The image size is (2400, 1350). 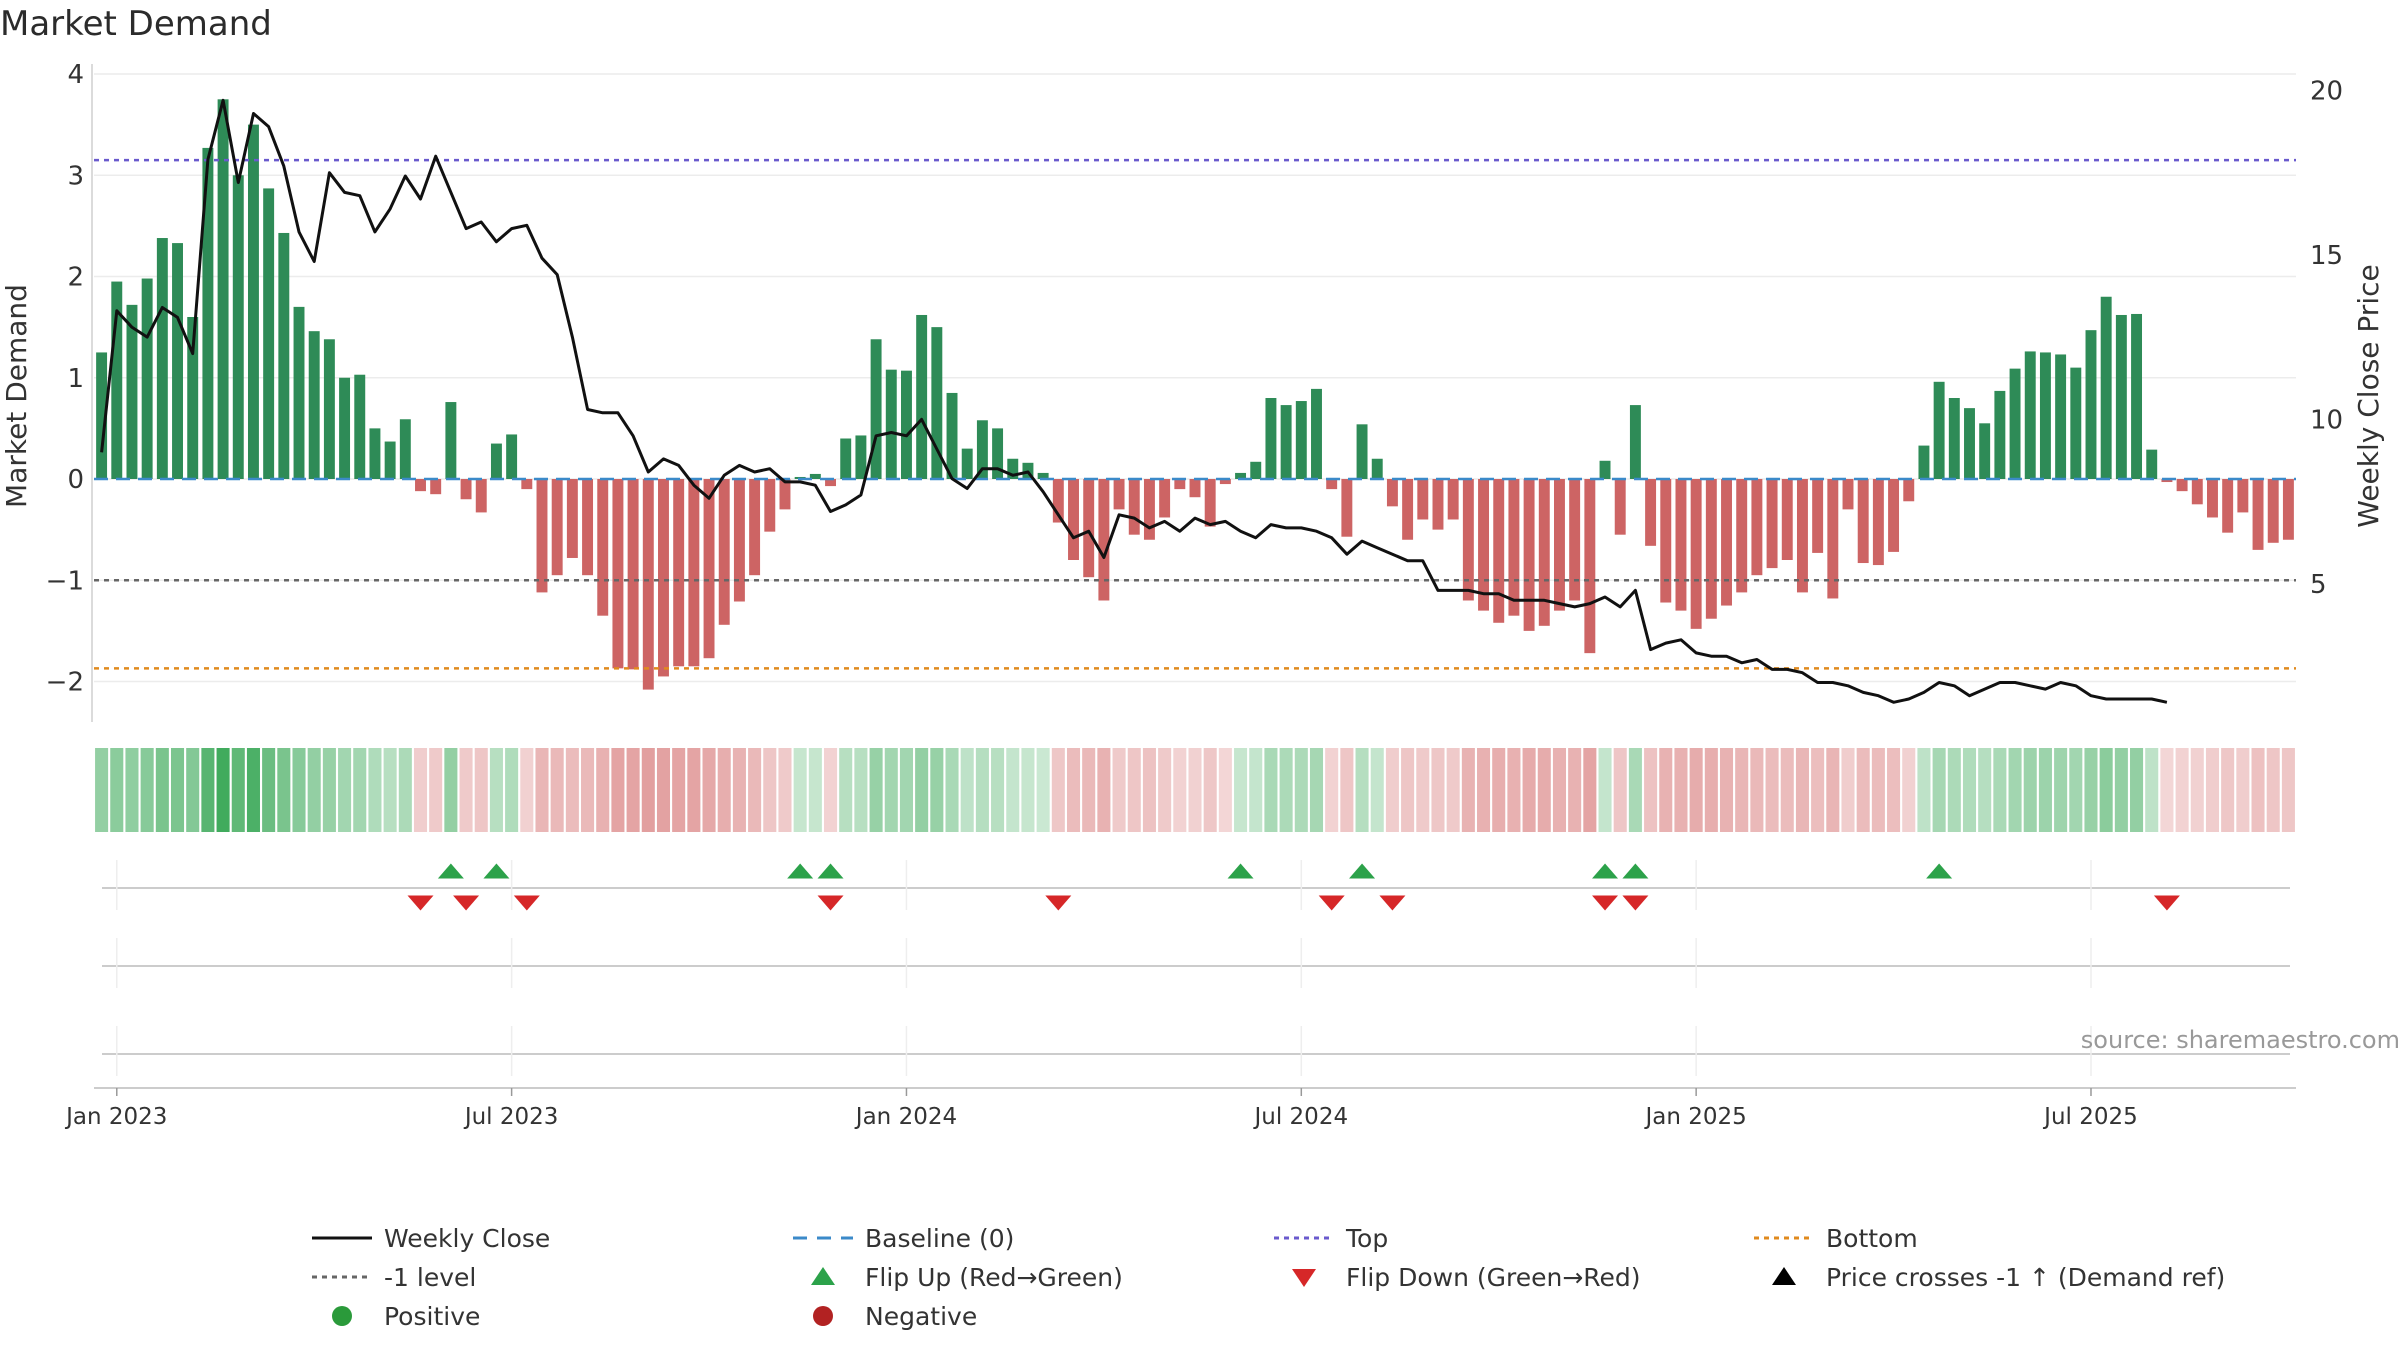 I want to click on y-axis-label: Market Demand, so click(x=16, y=396).